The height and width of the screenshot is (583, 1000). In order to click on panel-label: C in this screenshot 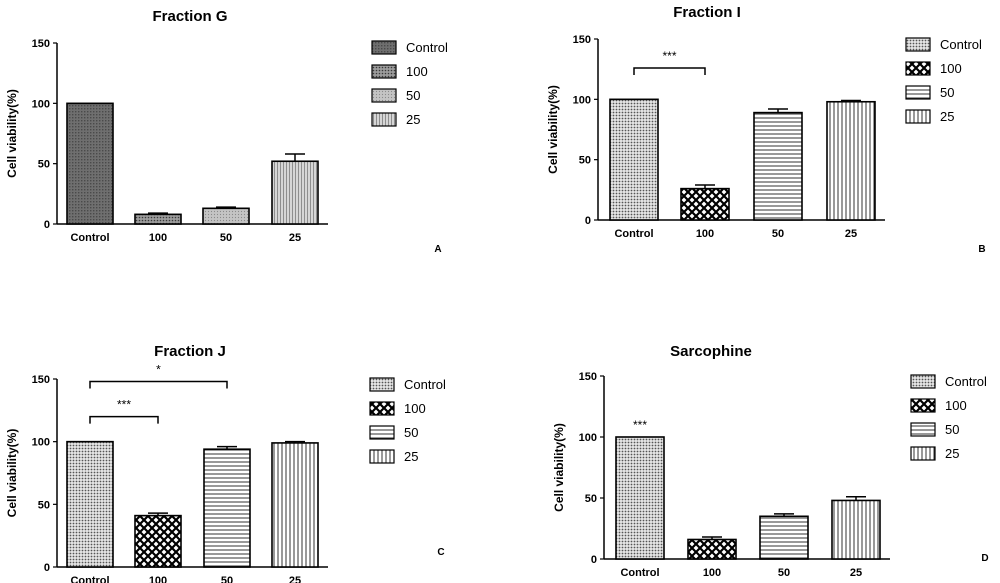, I will do `click(440, 552)`.